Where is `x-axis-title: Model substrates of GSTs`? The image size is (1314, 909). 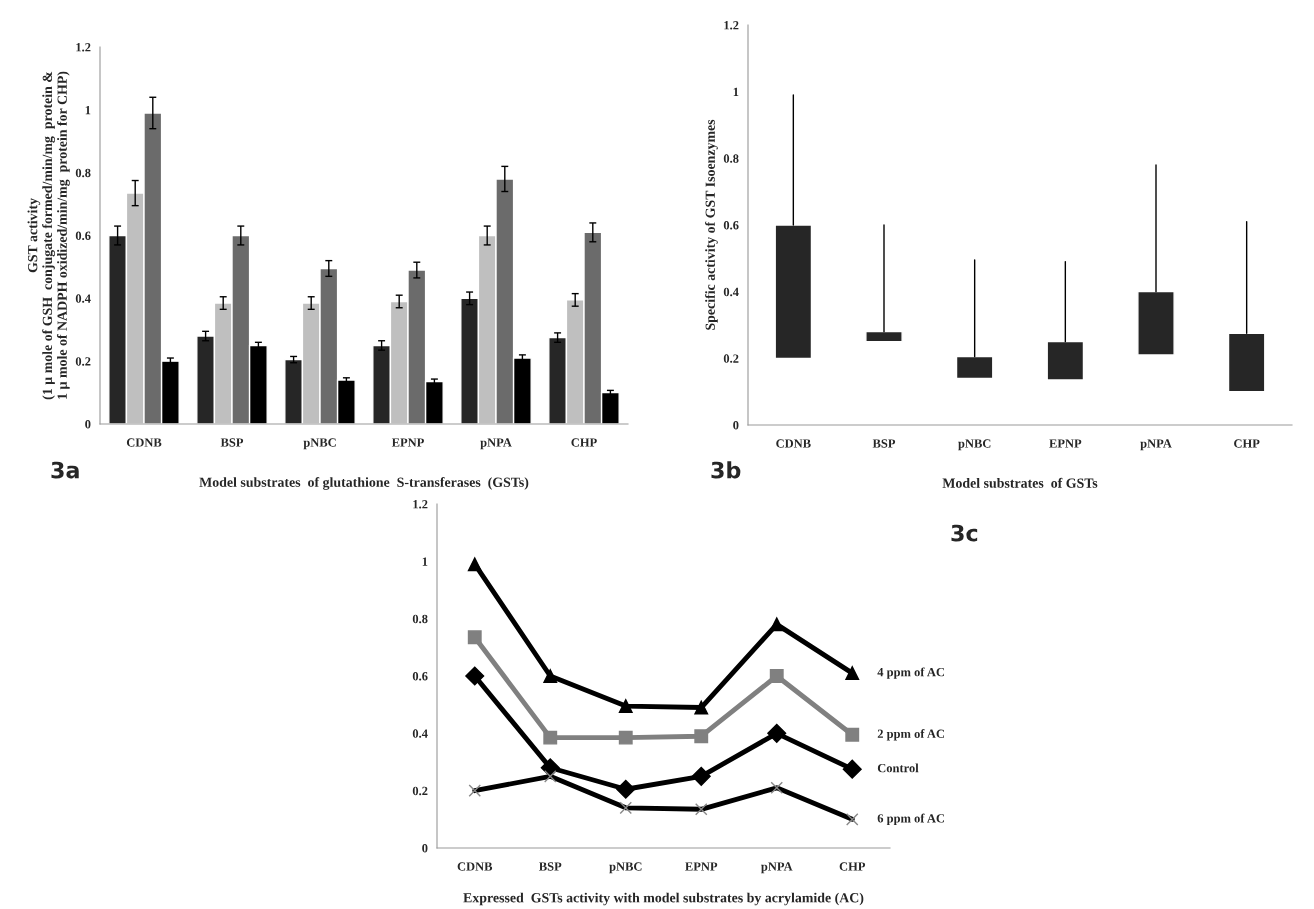
x-axis-title: Model substrates of GSTs is located at coordinates (1020, 482).